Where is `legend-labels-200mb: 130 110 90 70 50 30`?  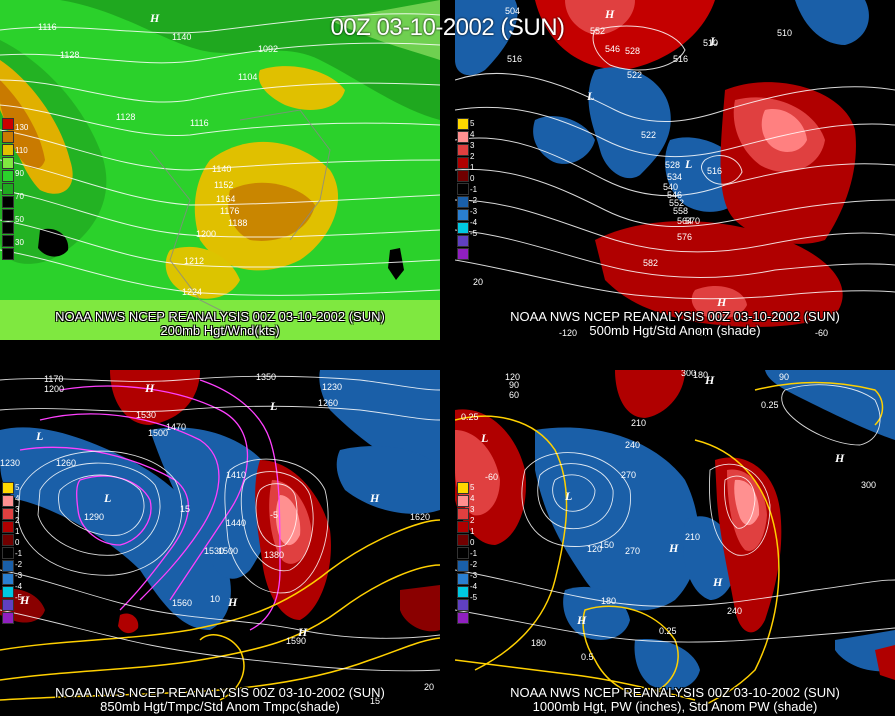
legend-labels-200mb: 130 110 90 70 50 30 is located at coordinates (21, 185).